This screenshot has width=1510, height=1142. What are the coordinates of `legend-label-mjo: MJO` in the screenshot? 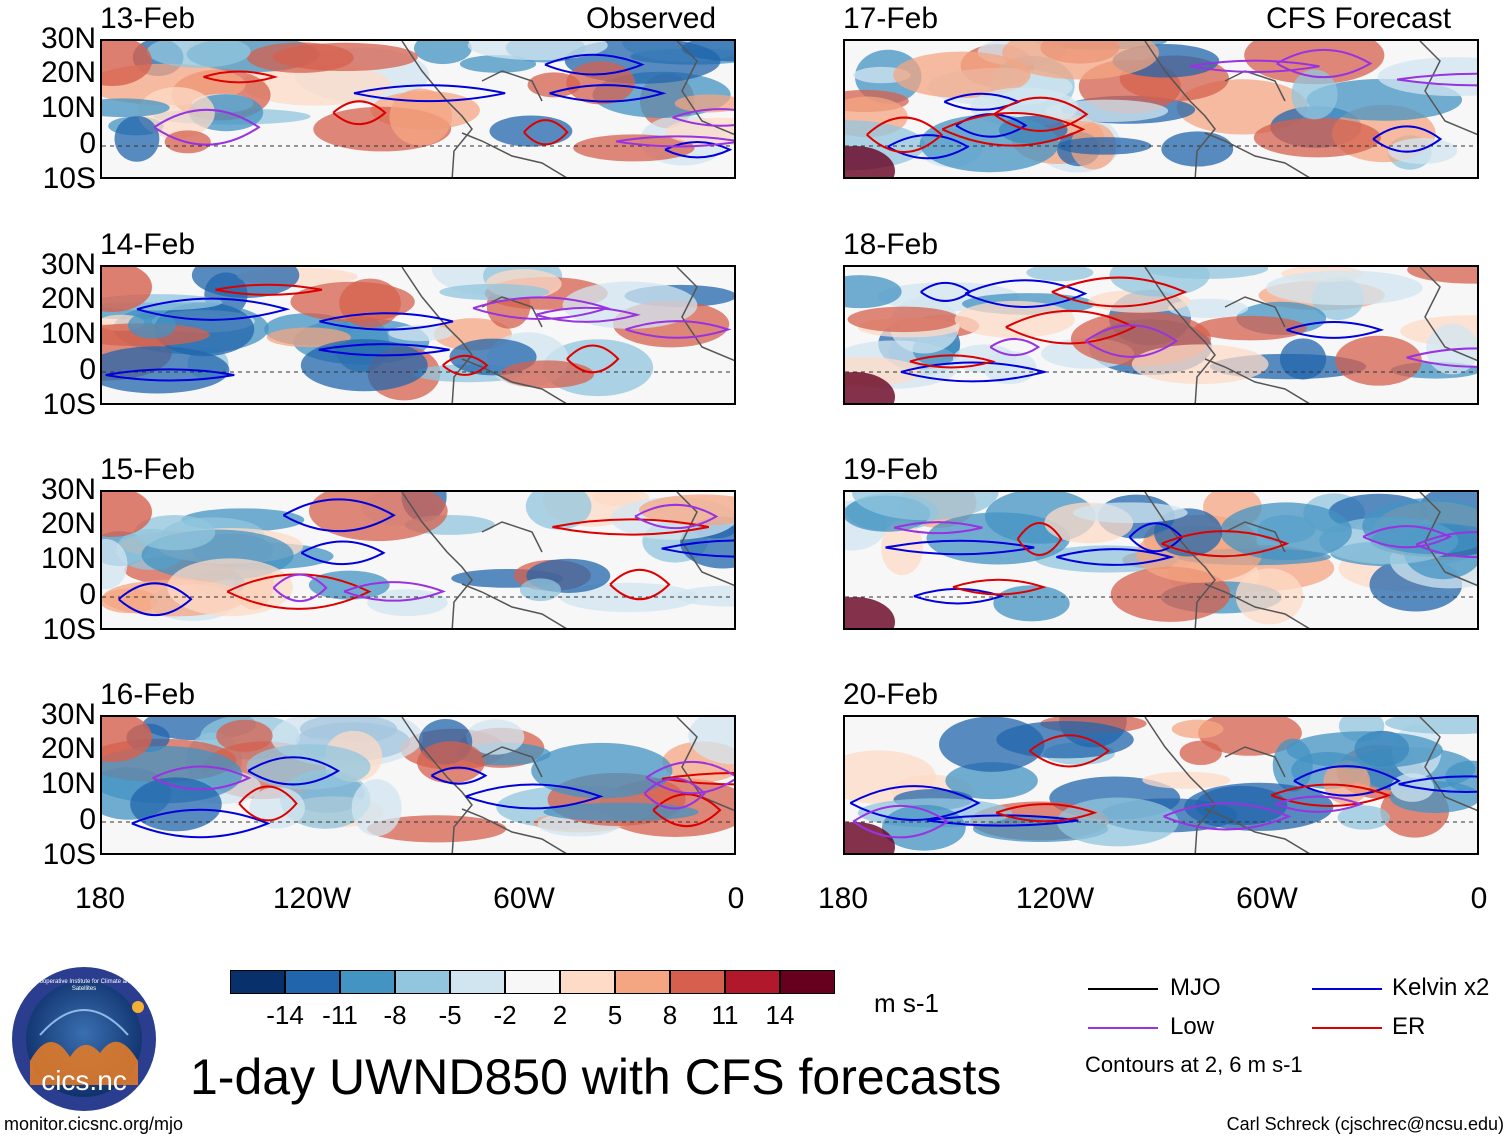 It's located at (1195, 987).